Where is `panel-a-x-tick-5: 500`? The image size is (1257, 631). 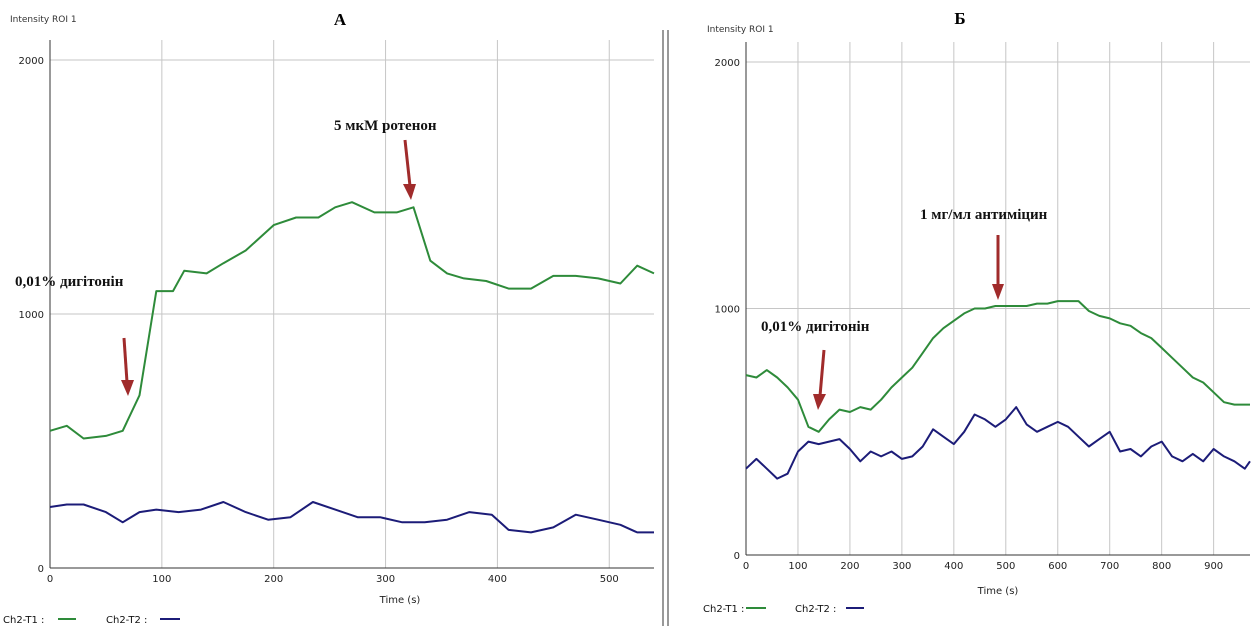
panel-a-x-tick-5: 500 is located at coordinates (609, 579).